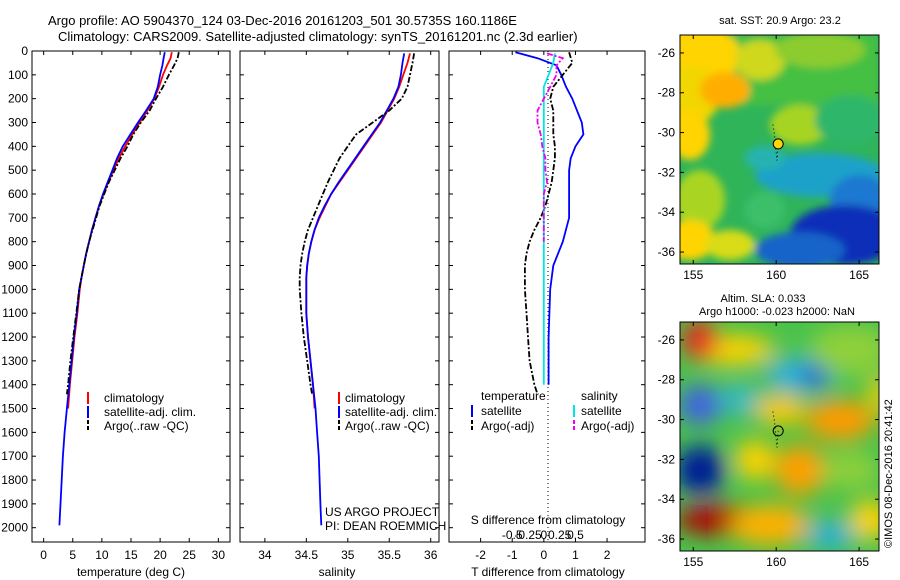  Describe the element at coordinates (601, 411) in the screenshot. I see `legend-label-s-satellite: satellite` at that location.